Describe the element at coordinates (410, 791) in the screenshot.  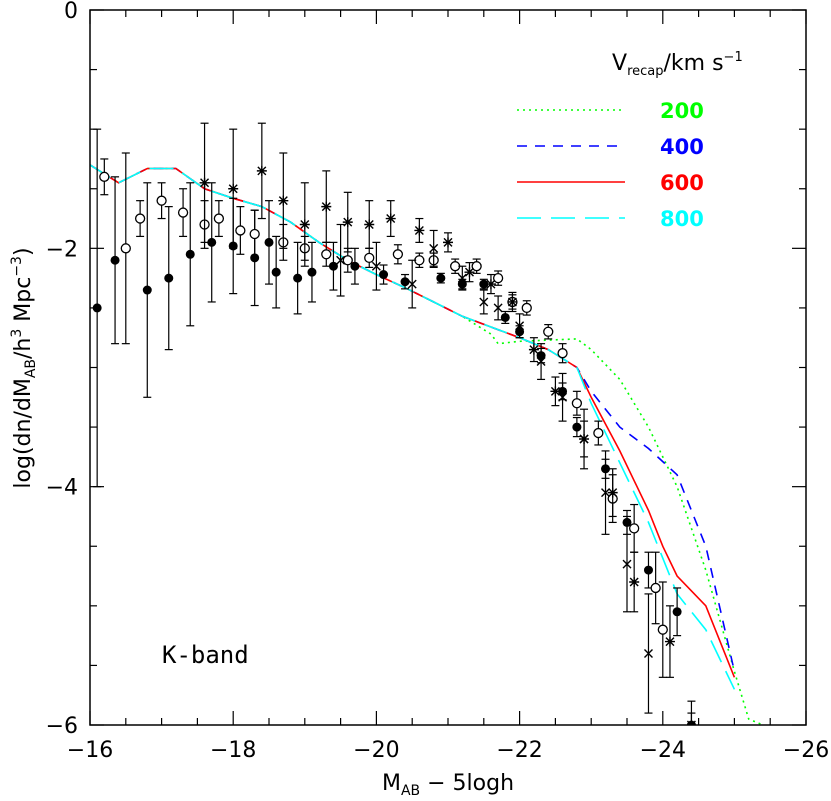
I see `x-title-sub: AB` at that location.